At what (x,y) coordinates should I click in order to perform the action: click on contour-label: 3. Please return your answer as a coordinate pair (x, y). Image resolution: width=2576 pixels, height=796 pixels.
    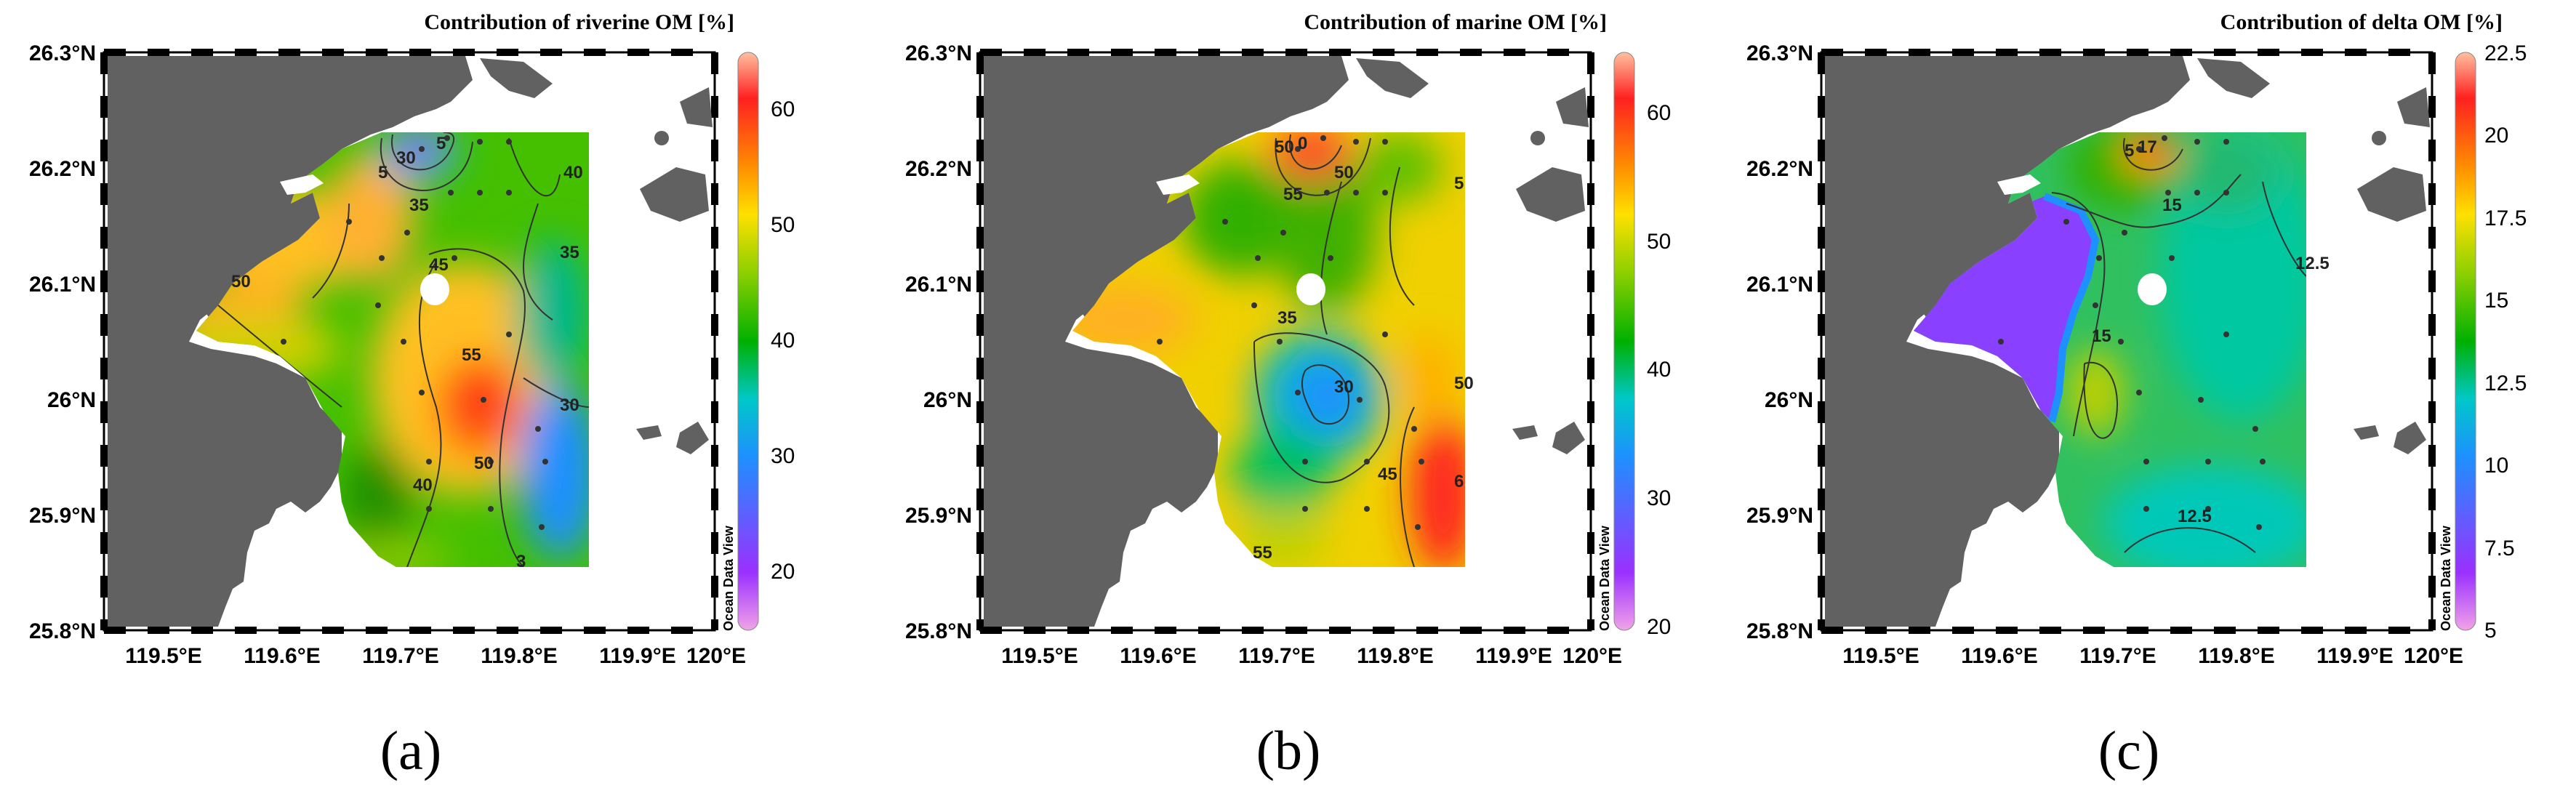
    Looking at the image, I should click on (521, 561).